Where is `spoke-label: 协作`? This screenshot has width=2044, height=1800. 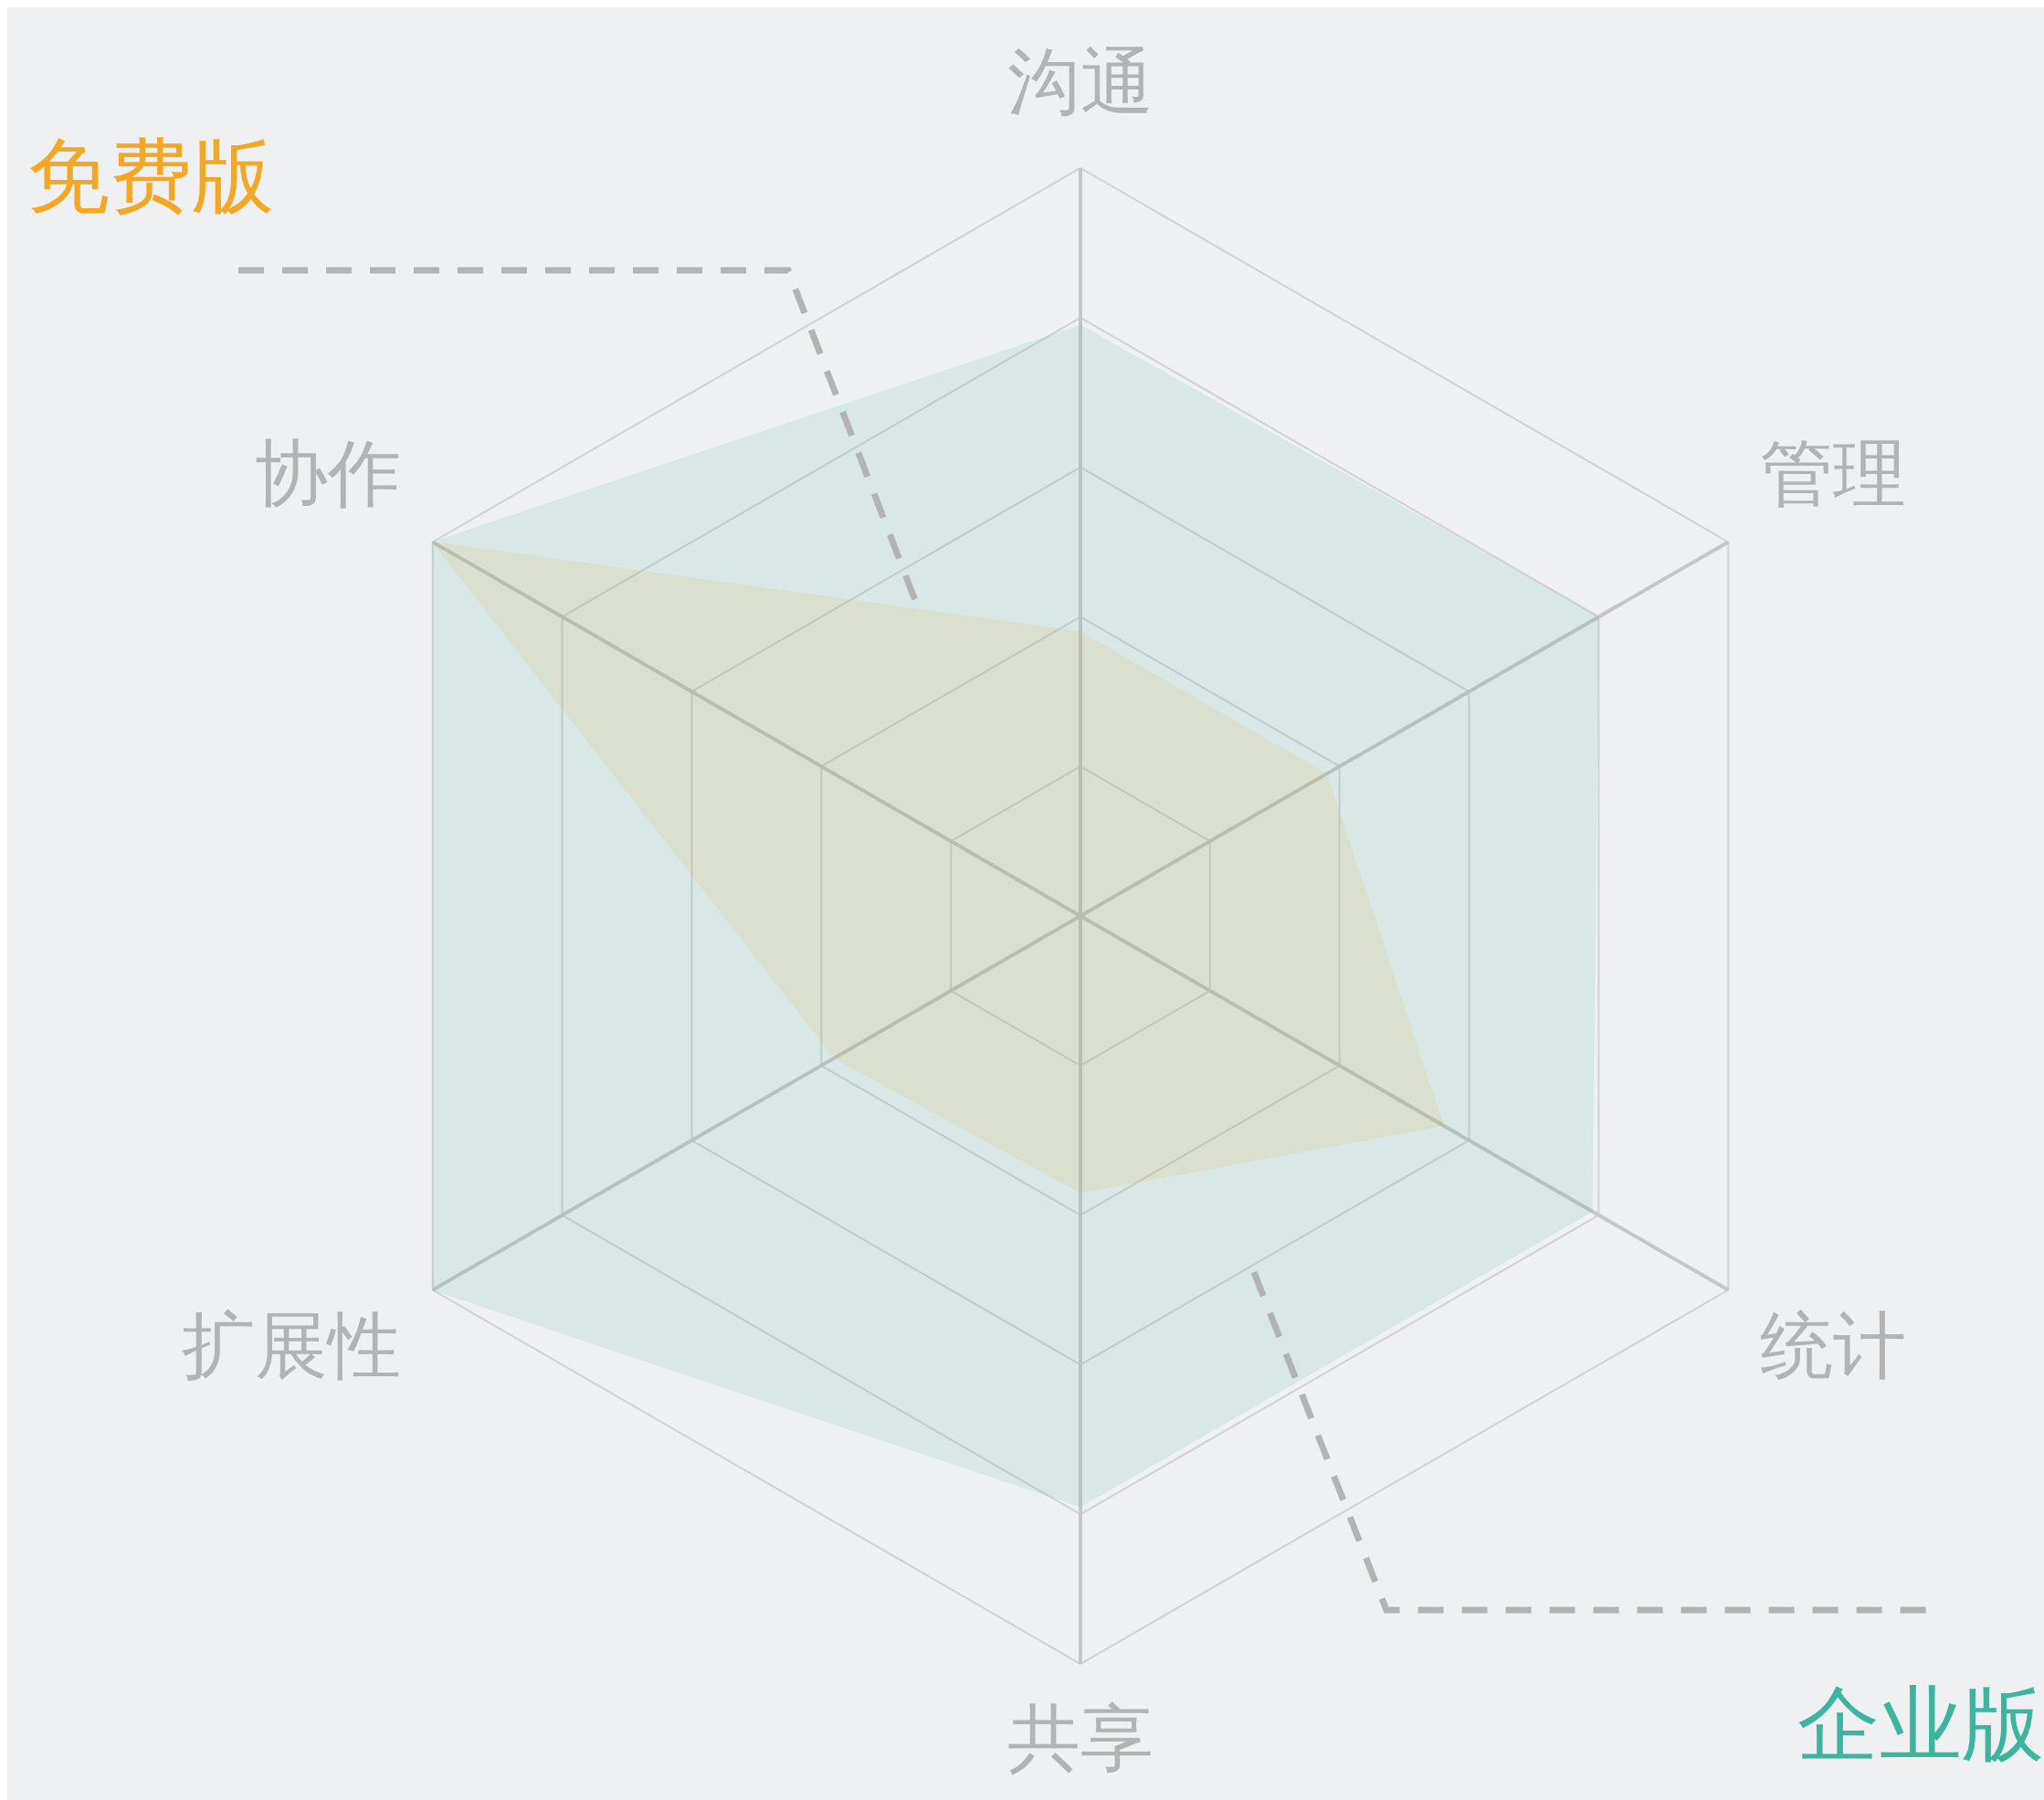 spoke-label: 协作 is located at coordinates (328, 474).